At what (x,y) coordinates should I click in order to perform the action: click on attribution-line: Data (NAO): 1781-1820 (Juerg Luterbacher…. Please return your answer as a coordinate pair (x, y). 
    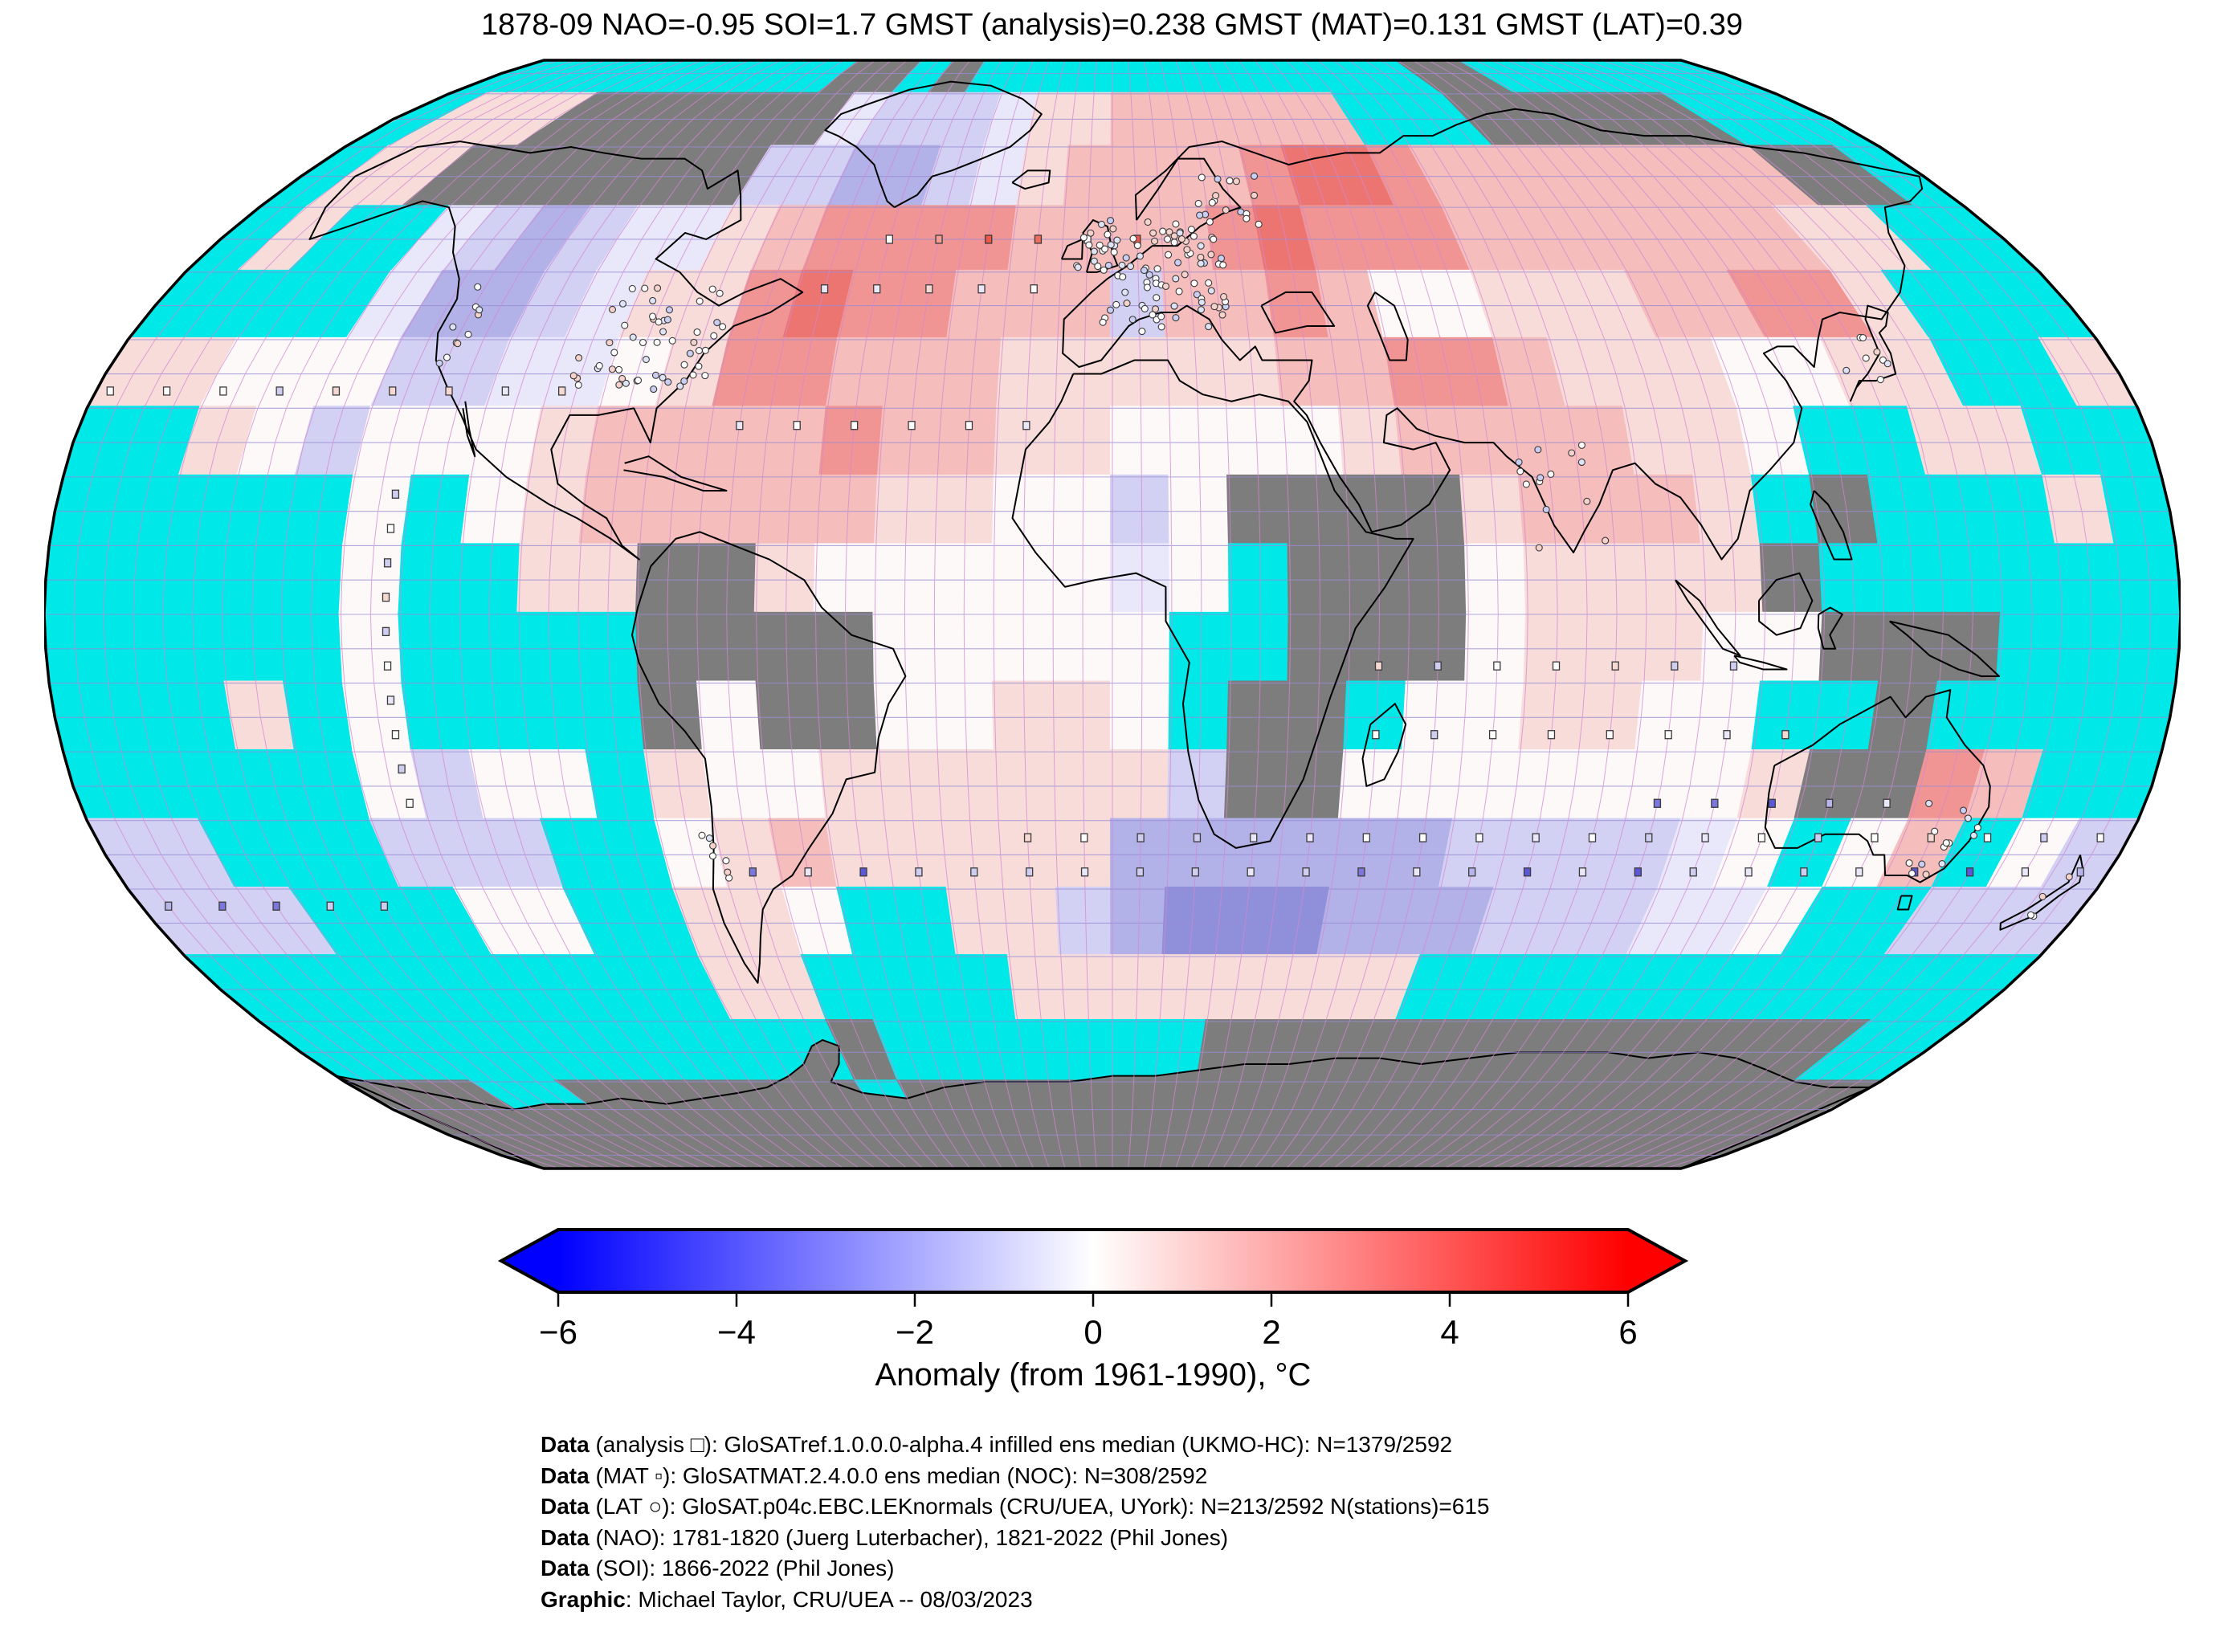
    Looking at the image, I should click on (885, 1537).